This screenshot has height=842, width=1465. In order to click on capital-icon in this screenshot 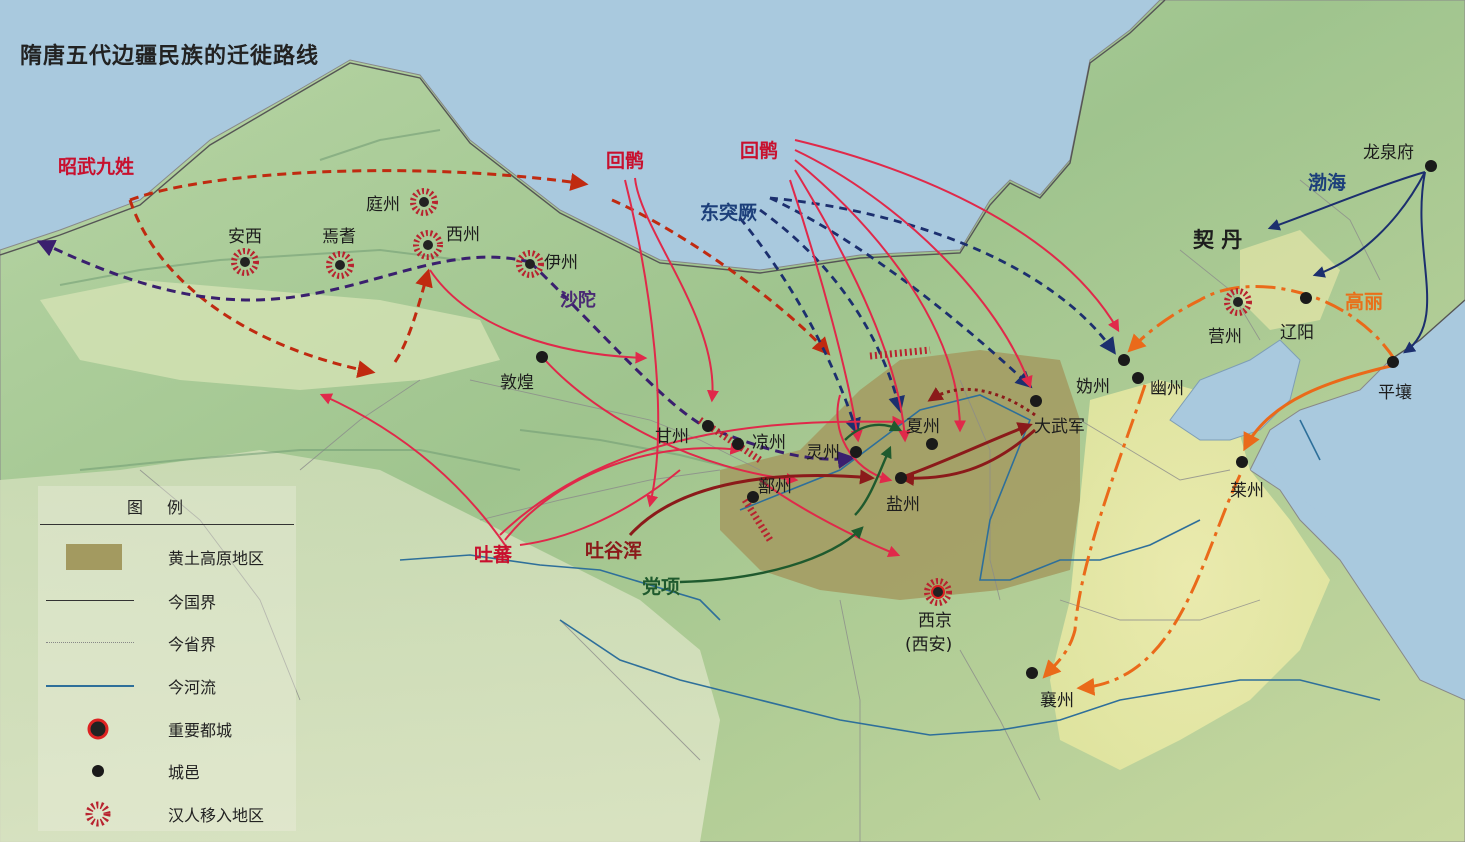, I will do `click(98, 729)`.